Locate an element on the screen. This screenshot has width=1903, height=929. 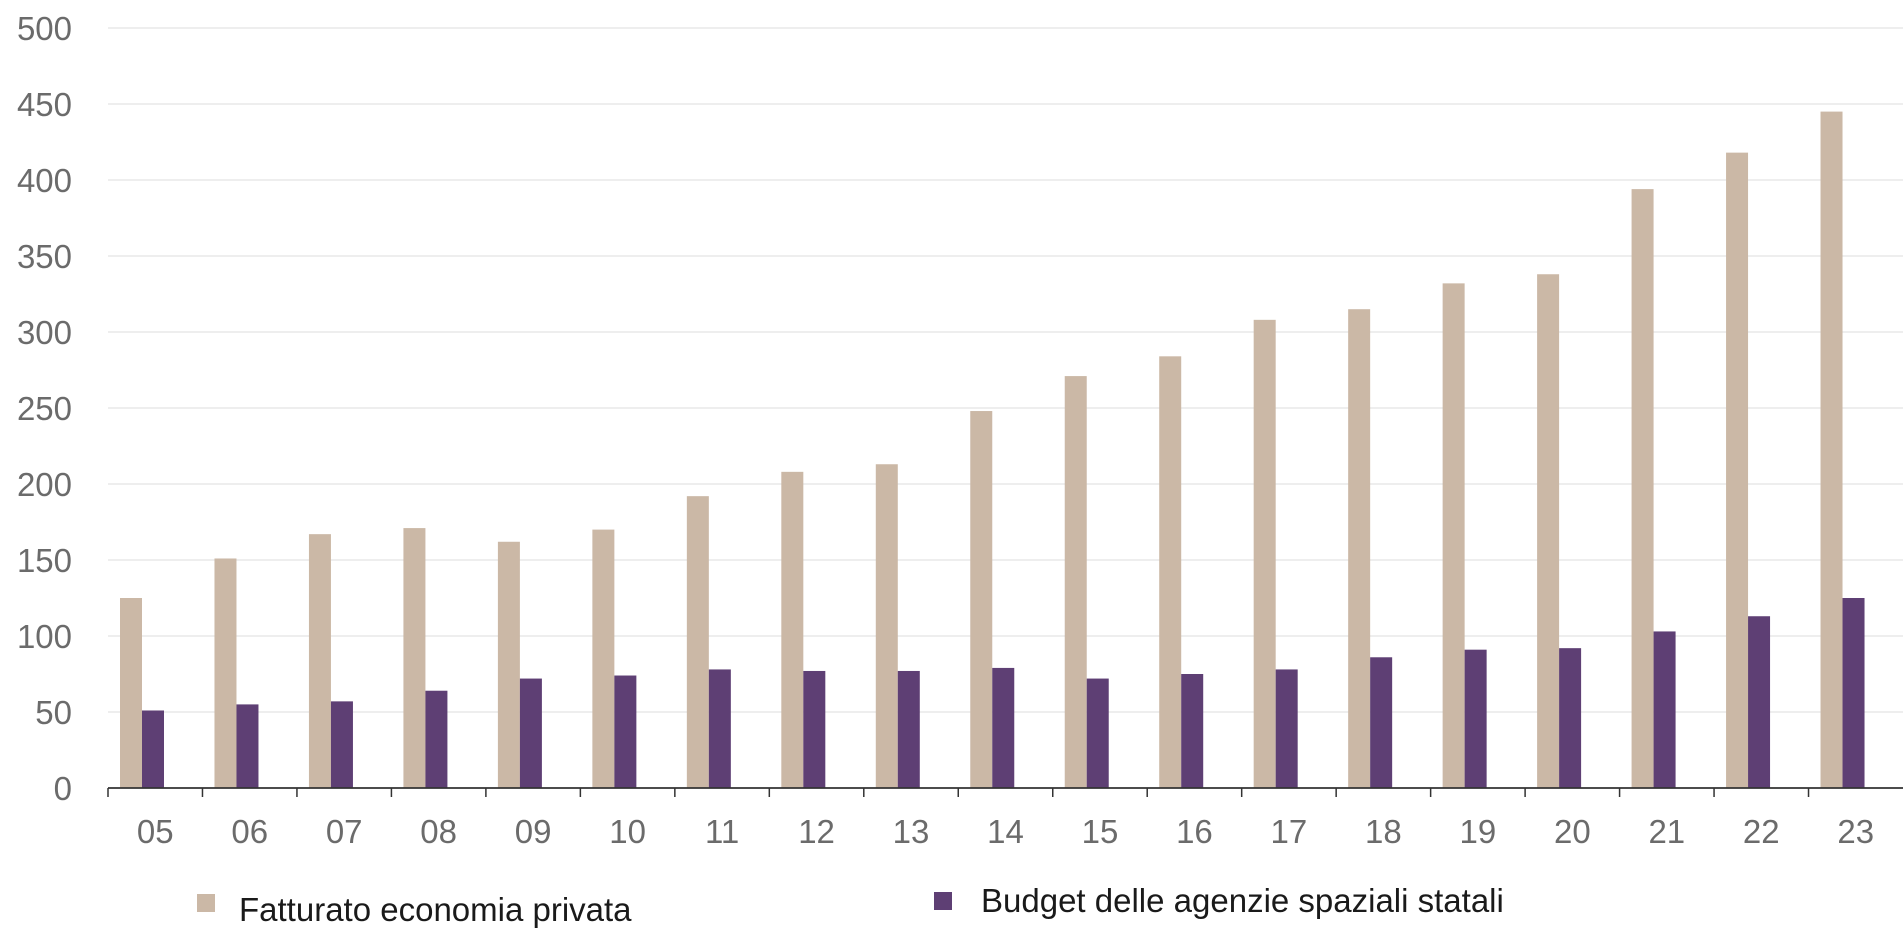
y-tick-label-0: 0 is located at coordinates (63, 788).